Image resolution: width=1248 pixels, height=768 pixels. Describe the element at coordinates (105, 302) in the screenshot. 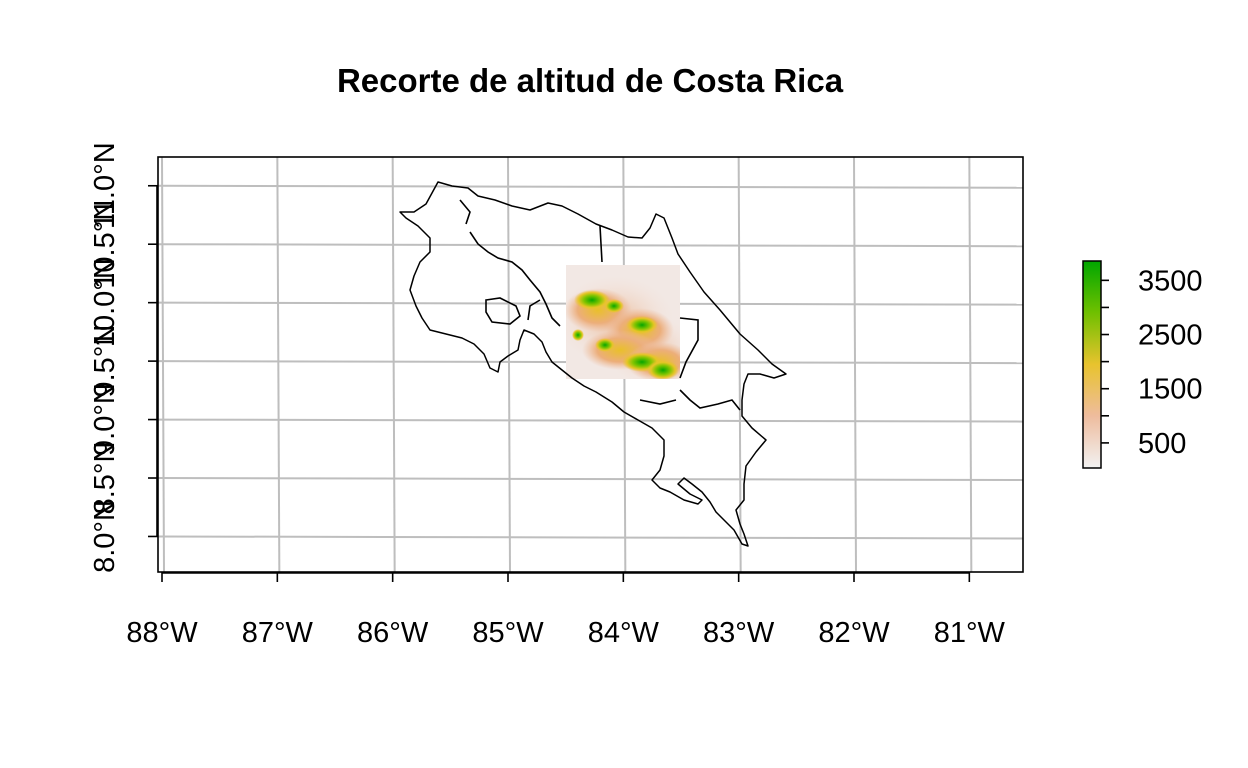

I see `y-tick-label: 10.0°N` at that location.